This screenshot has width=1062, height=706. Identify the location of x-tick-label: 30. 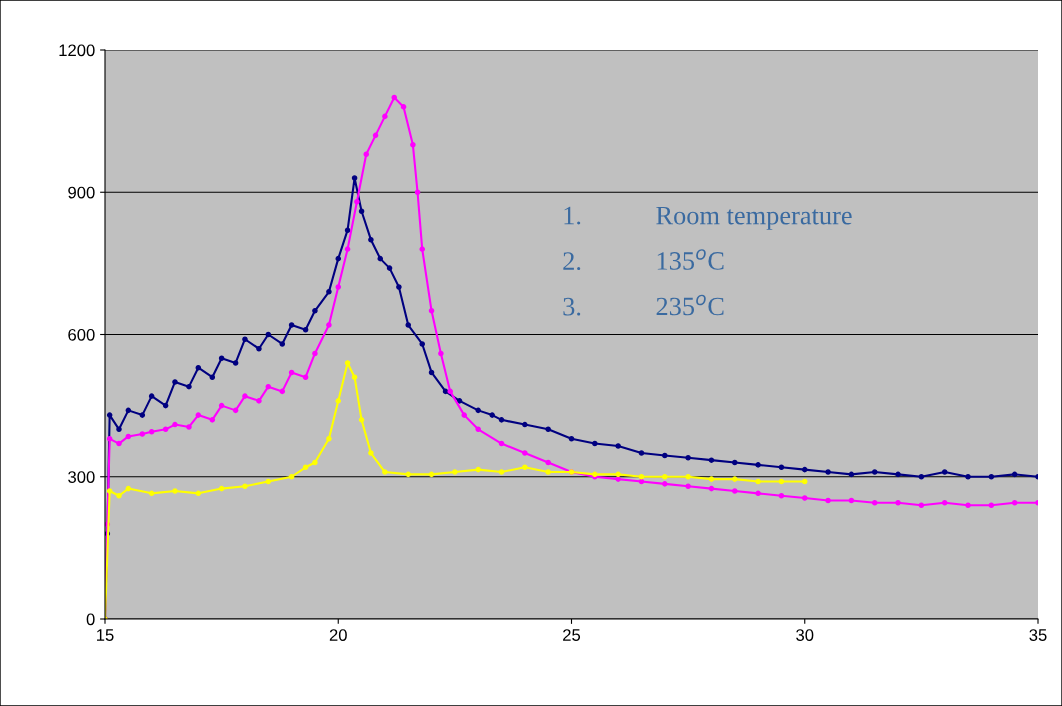
(805, 635).